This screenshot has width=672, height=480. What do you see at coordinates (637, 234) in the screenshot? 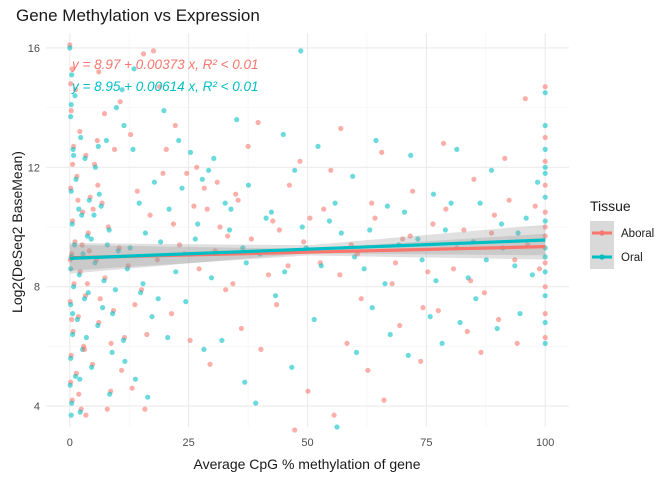
I see `legend-label-aboral: Aboral` at bounding box center [637, 234].